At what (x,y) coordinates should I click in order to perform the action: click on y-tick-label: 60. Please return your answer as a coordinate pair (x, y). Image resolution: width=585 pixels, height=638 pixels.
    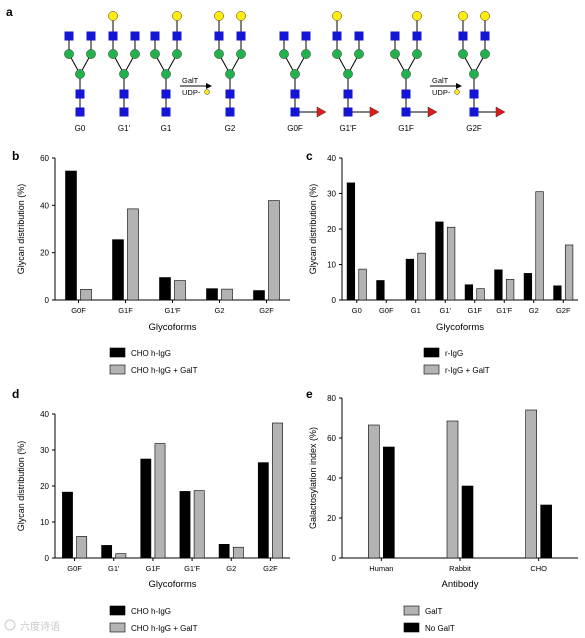
    Looking at the image, I should click on (331, 438).